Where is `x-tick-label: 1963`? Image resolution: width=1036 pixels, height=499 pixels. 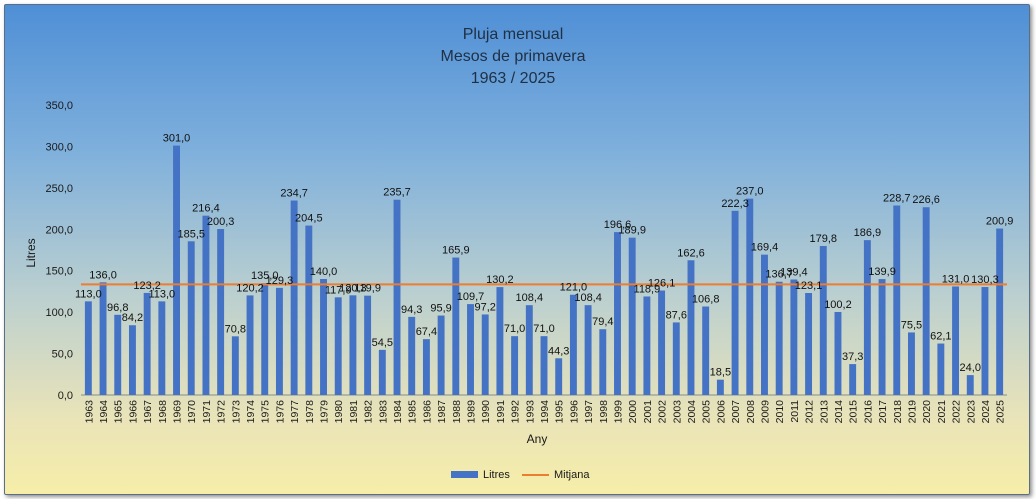 x-tick-label: 1963 is located at coordinates (89, 412).